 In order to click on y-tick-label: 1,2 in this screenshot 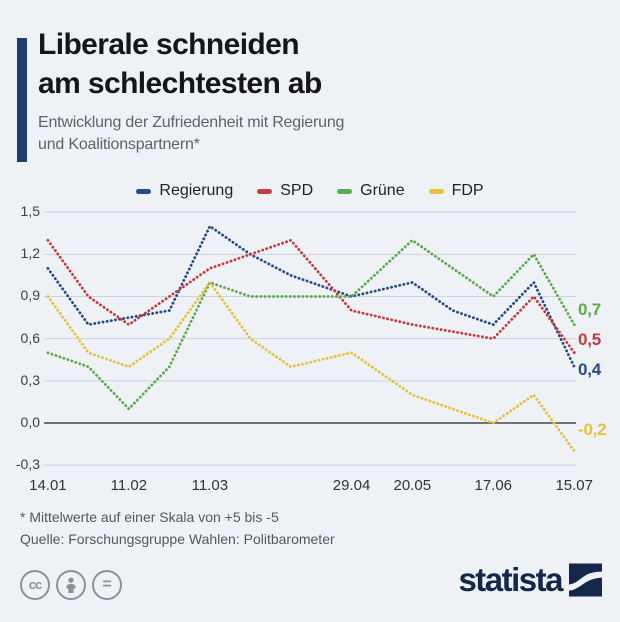, I will do `click(30, 253)`.